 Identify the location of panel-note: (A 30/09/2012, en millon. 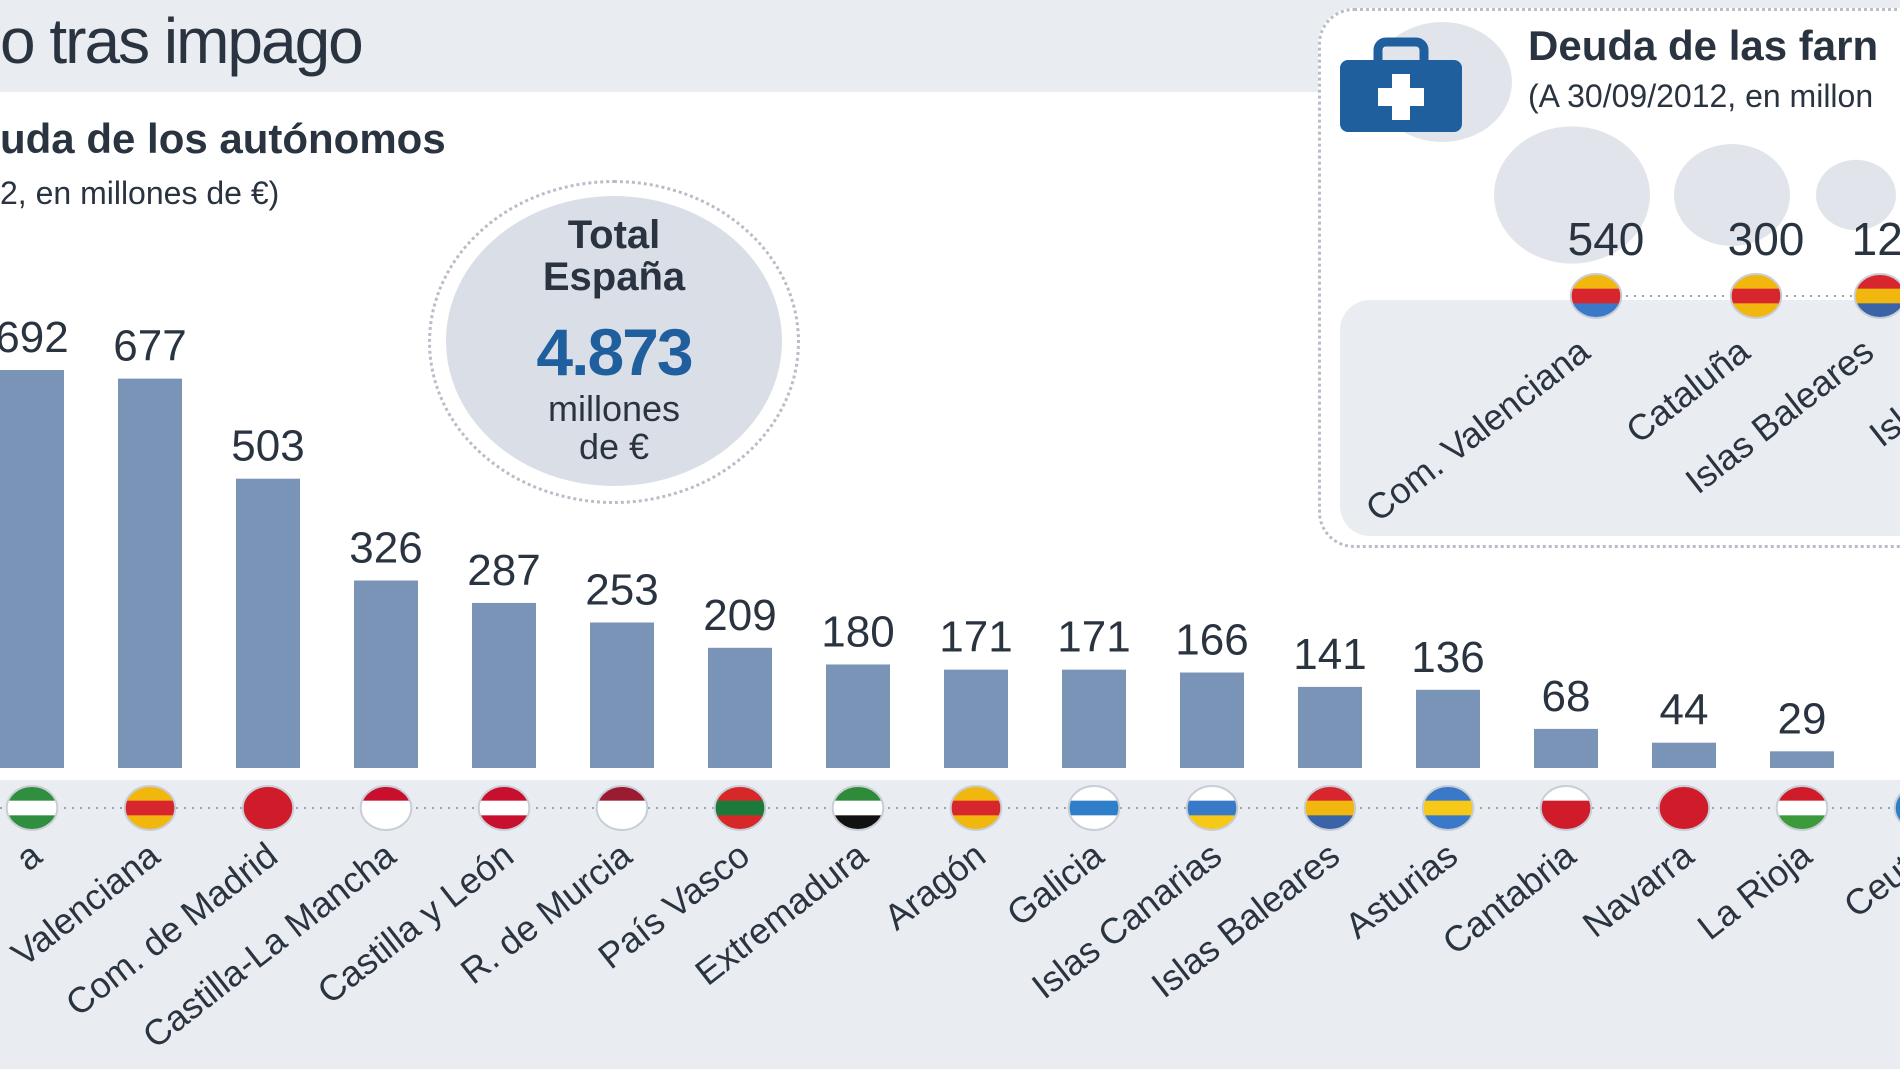
(1701, 96).